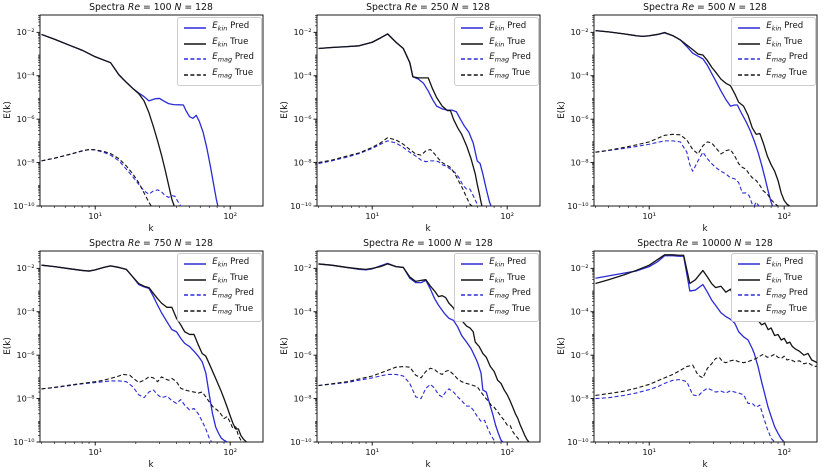  Describe the element at coordinates (372, 216) in the screenshot. I see `x-tick-label: 10¹` at that location.